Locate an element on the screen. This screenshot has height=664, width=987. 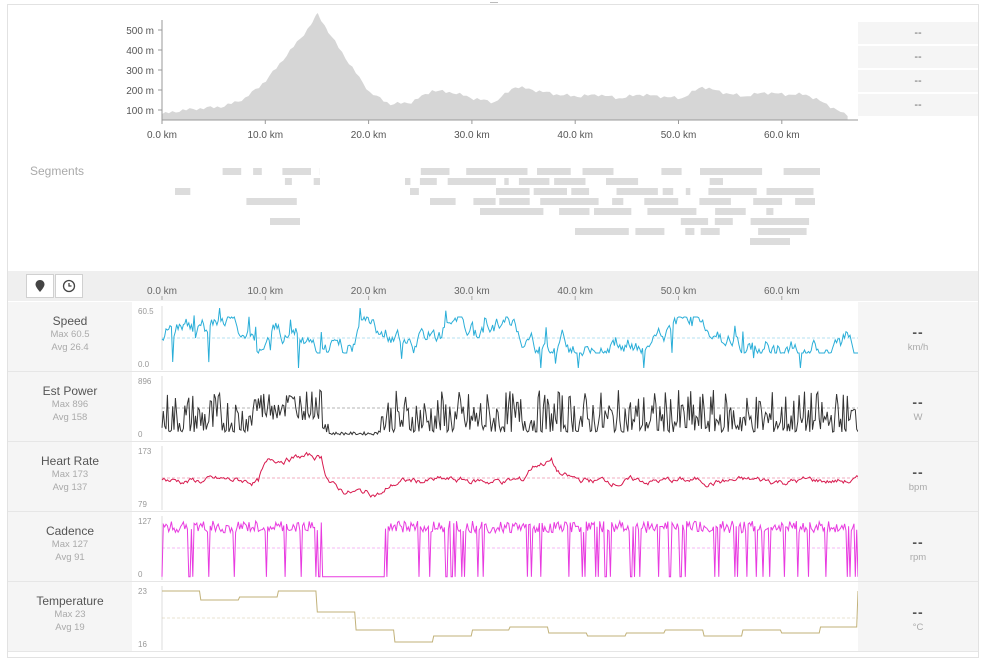
clock-icon is located at coordinates (69, 286).